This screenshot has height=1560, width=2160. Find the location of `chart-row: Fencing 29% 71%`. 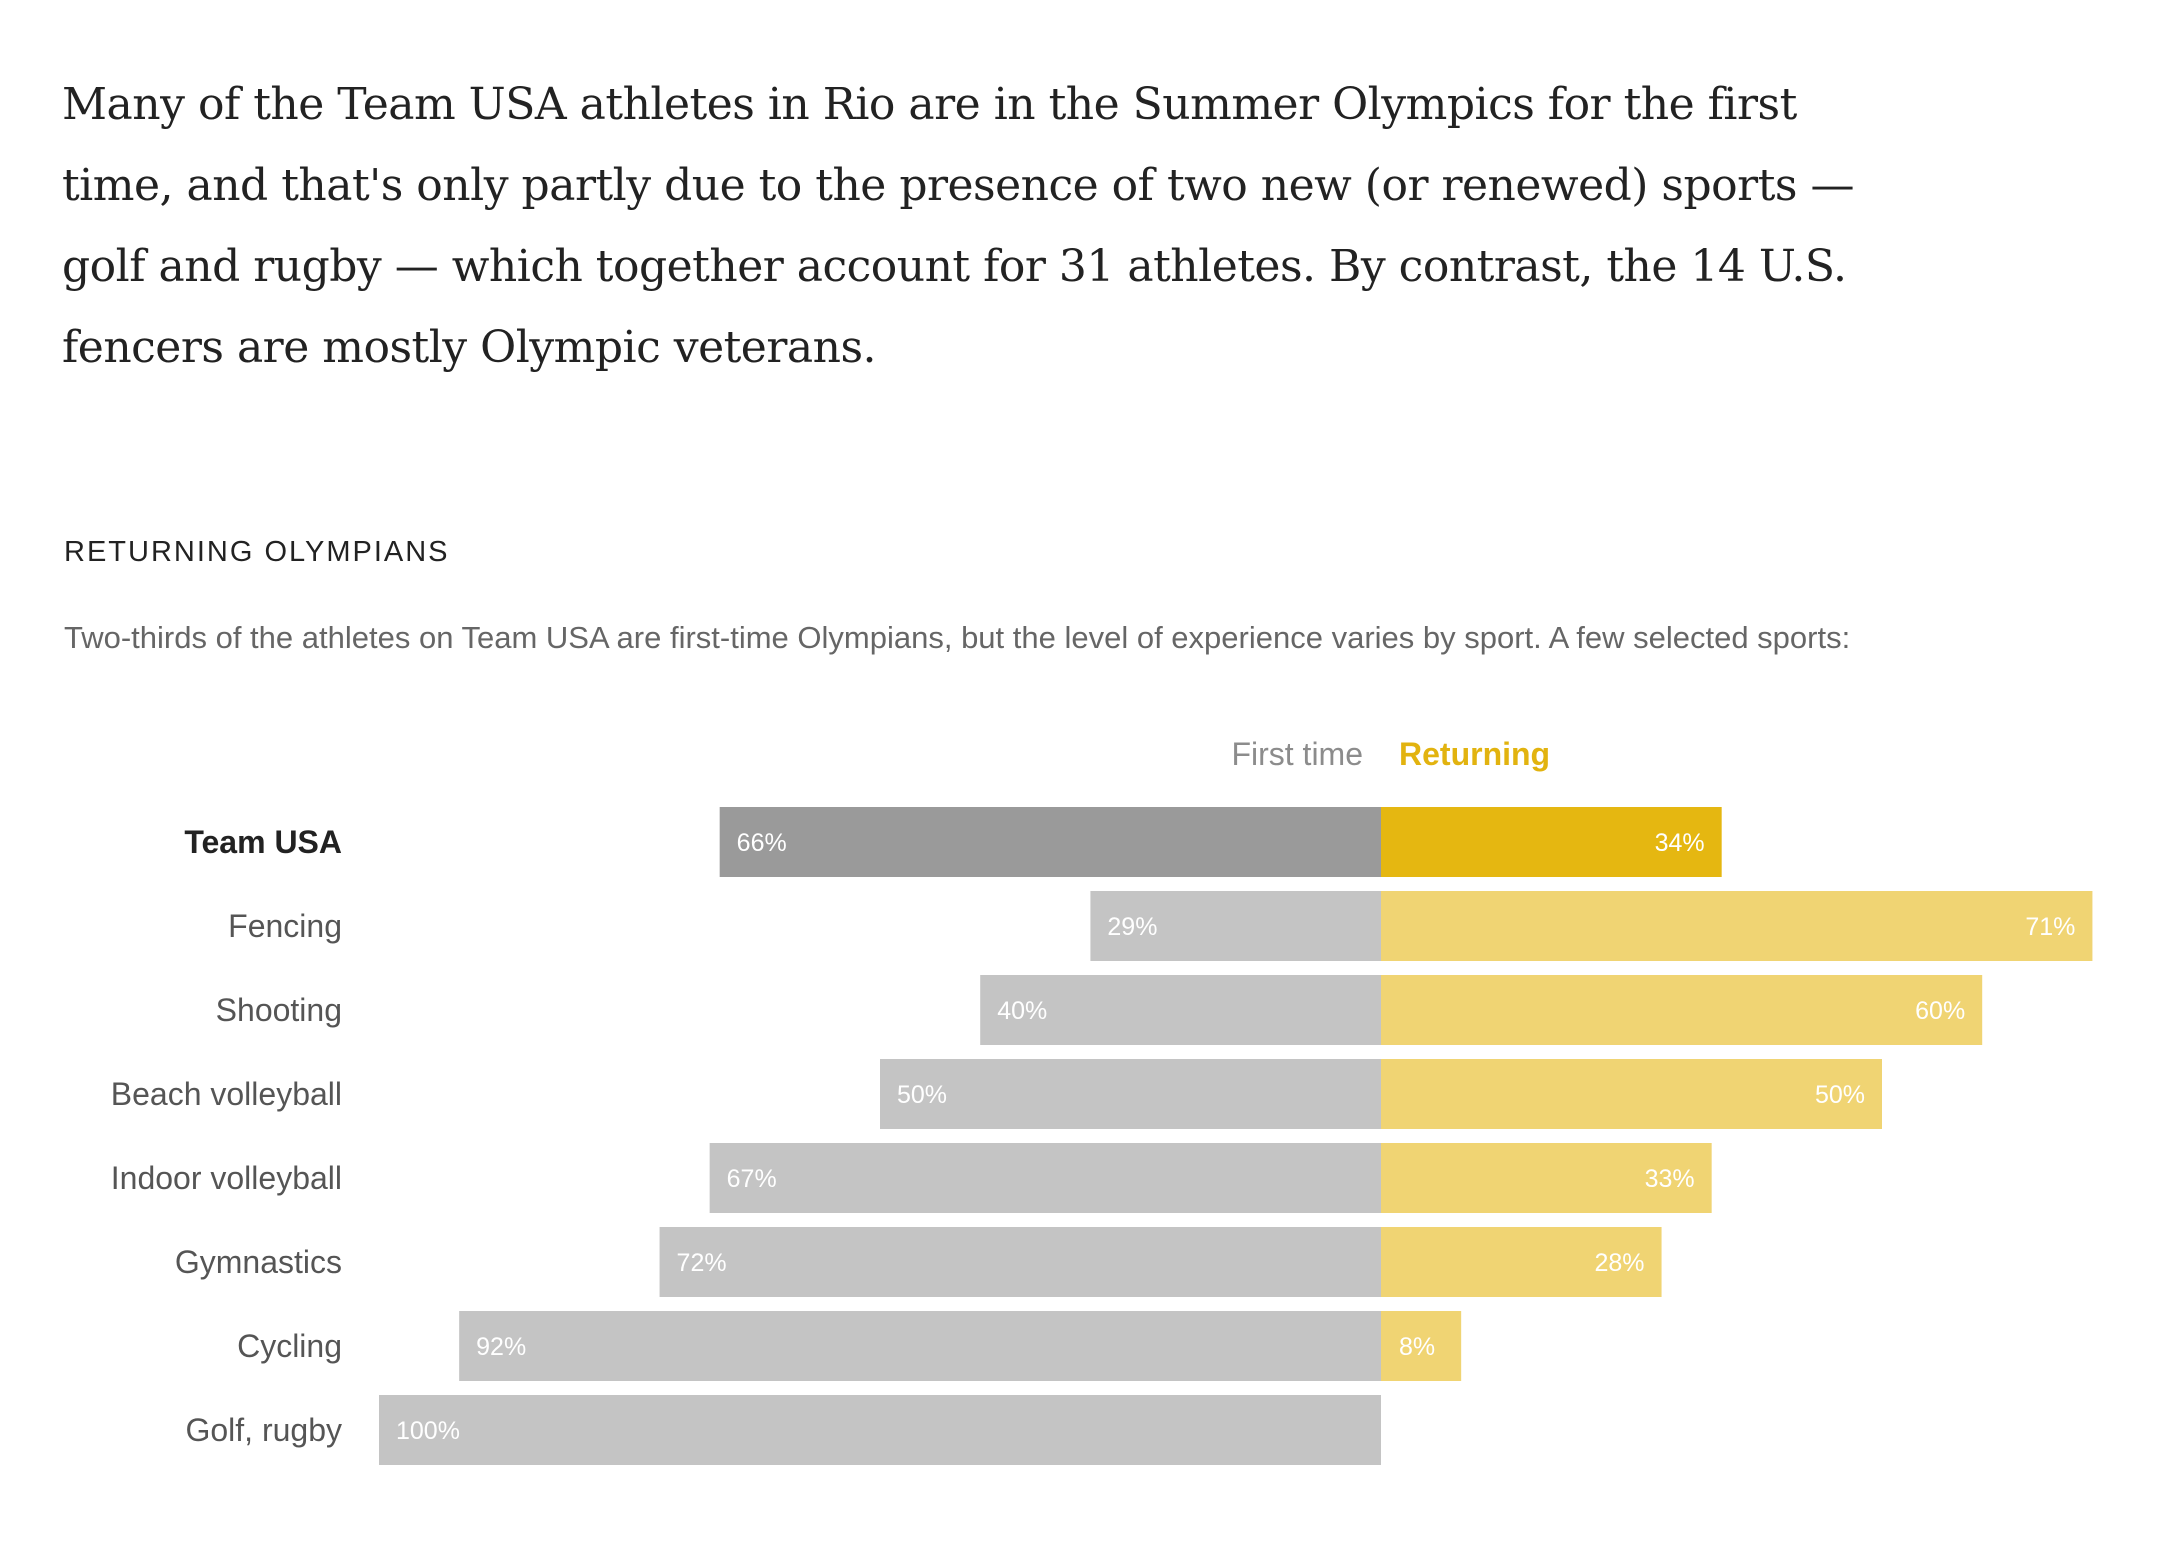

chart-row: Fencing 29% 71% is located at coordinates (1160, 926).